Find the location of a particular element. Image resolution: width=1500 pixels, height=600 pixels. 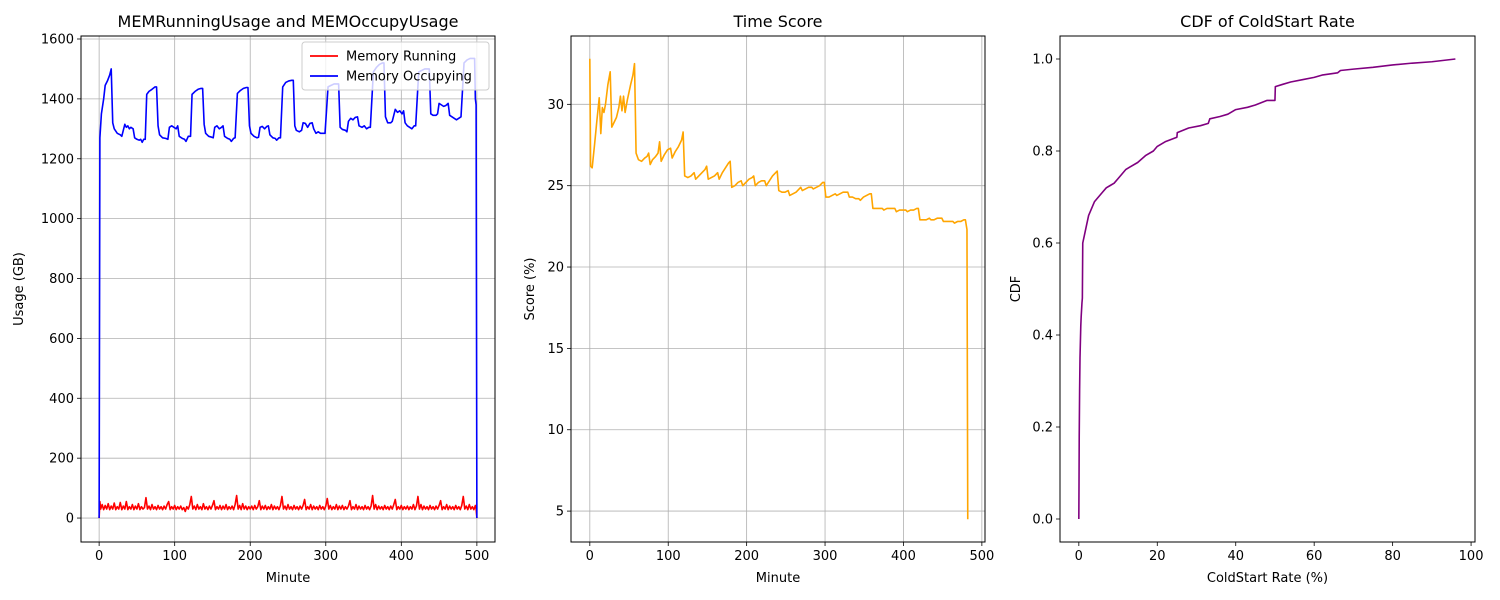

y-axis-label: Usage (GB) is located at coordinates (19, 289).